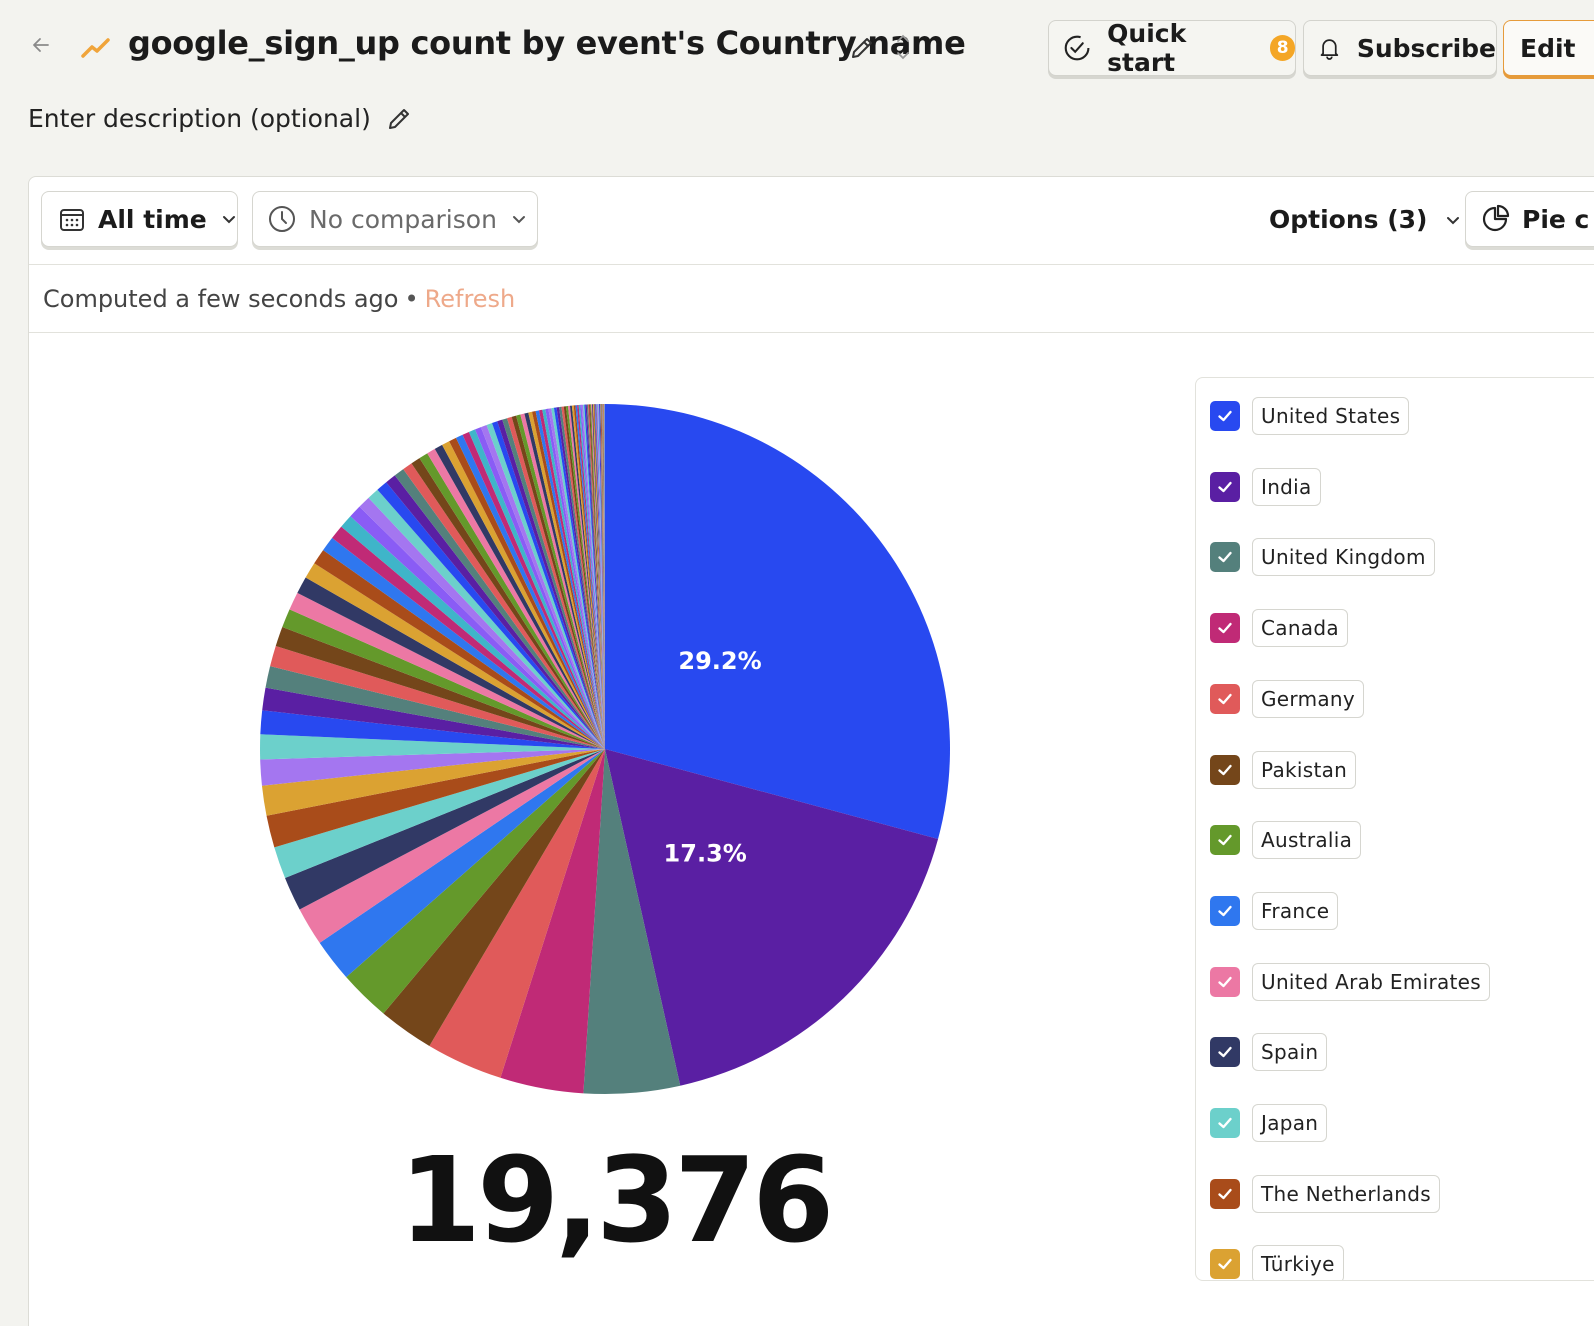 This screenshot has height=1326, width=1594. I want to click on legend-item: Japan, so click(1269, 1123).